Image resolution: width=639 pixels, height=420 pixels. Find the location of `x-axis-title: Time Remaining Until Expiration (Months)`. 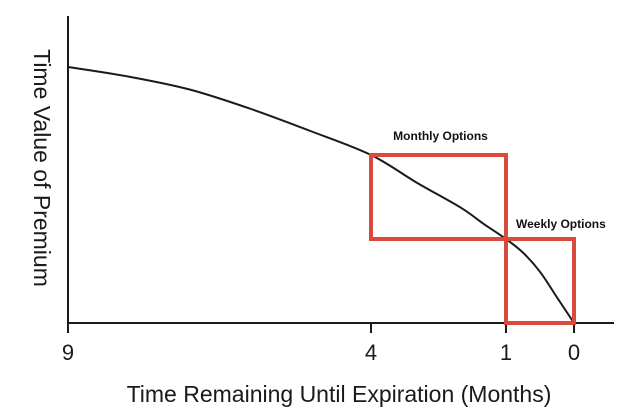

x-axis-title: Time Remaining Until Expiration (Months) is located at coordinates (339, 394).